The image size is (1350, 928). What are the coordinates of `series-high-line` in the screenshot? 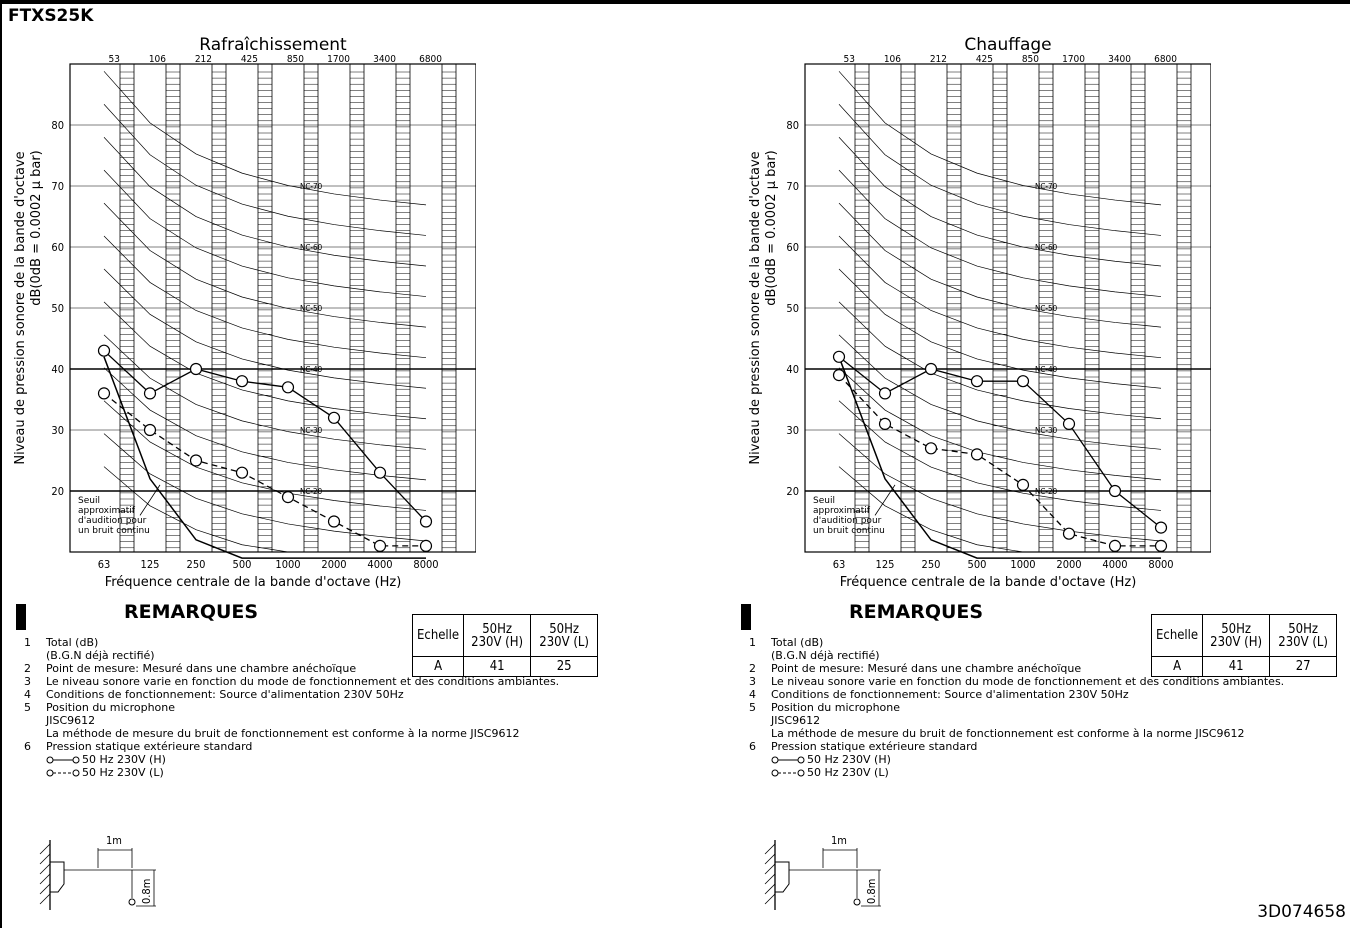 It's located at (1000, 442).